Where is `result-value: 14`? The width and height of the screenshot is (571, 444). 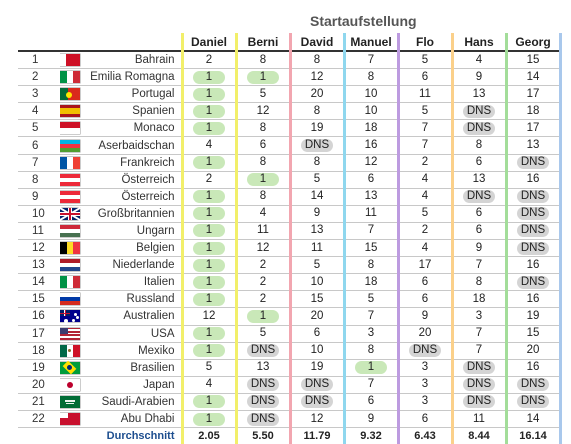
result-value: 14 is located at coordinates (317, 196).